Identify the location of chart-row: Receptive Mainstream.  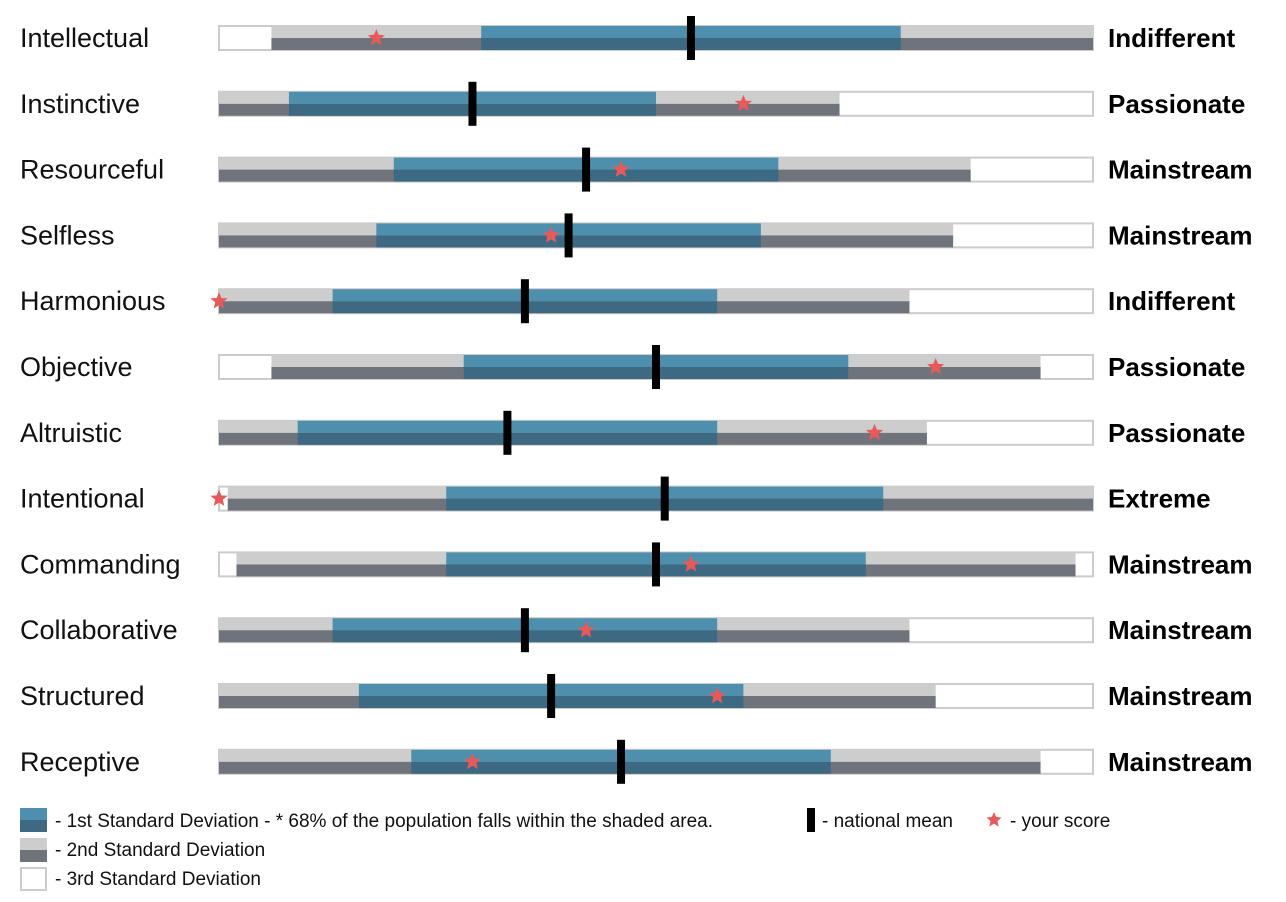
(636, 761).